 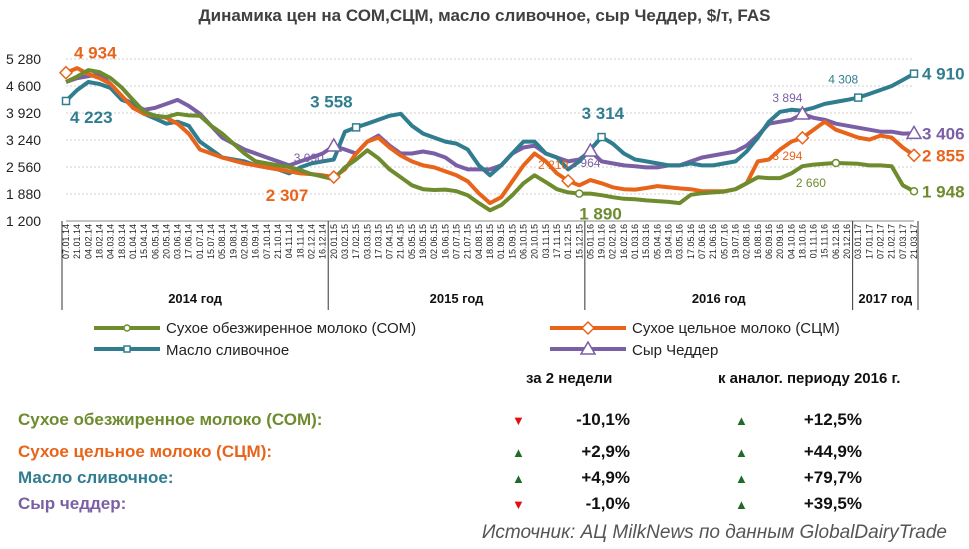 What do you see at coordinates (256, 241) in the screenshot?
I see `x-tick-label: 16.09.14` at bounding box center [256, 241].